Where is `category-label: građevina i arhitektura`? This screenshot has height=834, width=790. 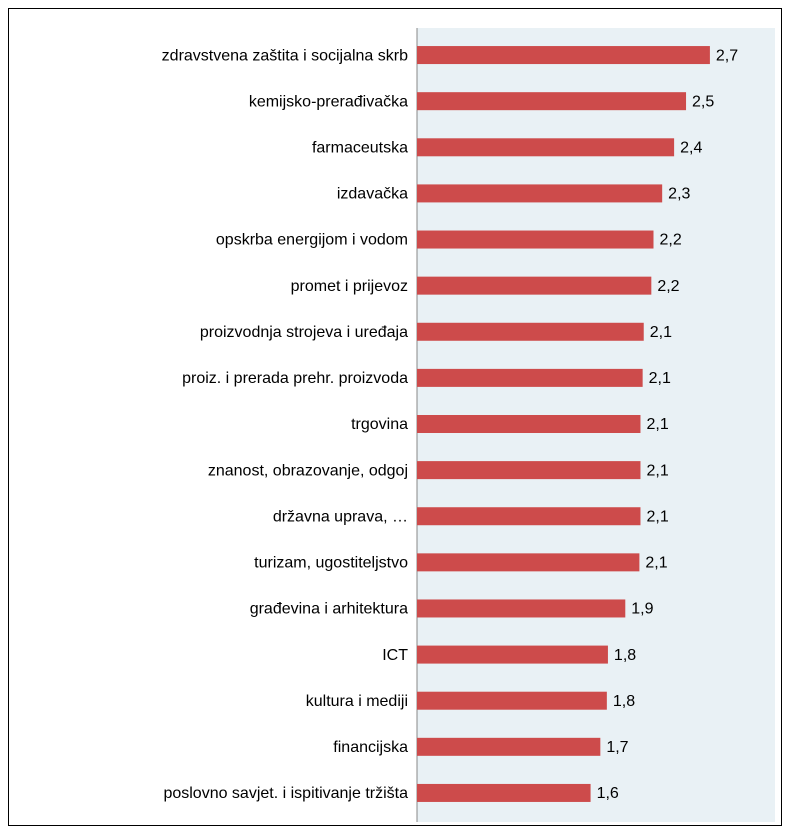
category-label: građevina i arhitektura is located at coordinates (329, 609).